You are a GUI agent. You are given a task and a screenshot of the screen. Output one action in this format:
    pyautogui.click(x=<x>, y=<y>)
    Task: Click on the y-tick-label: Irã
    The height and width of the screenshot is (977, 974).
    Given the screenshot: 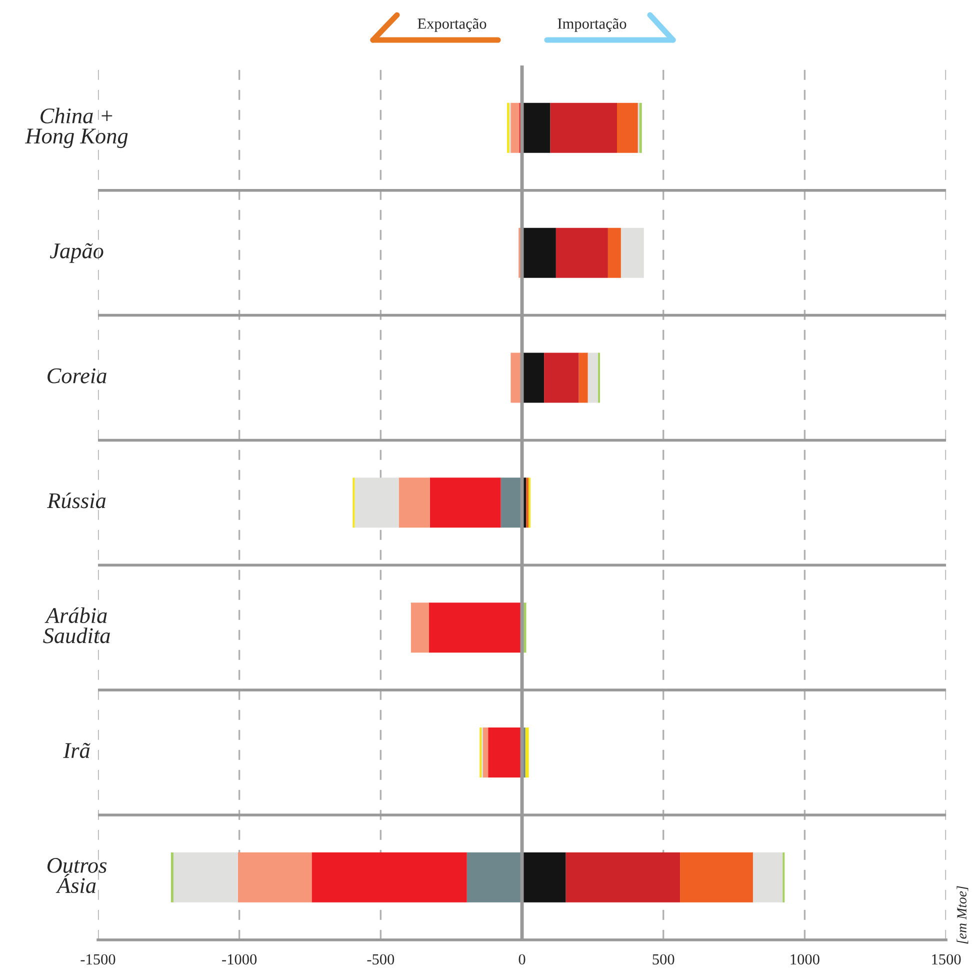 What is the action you would take?
    pyautogui.click(x=76, y=750)
    